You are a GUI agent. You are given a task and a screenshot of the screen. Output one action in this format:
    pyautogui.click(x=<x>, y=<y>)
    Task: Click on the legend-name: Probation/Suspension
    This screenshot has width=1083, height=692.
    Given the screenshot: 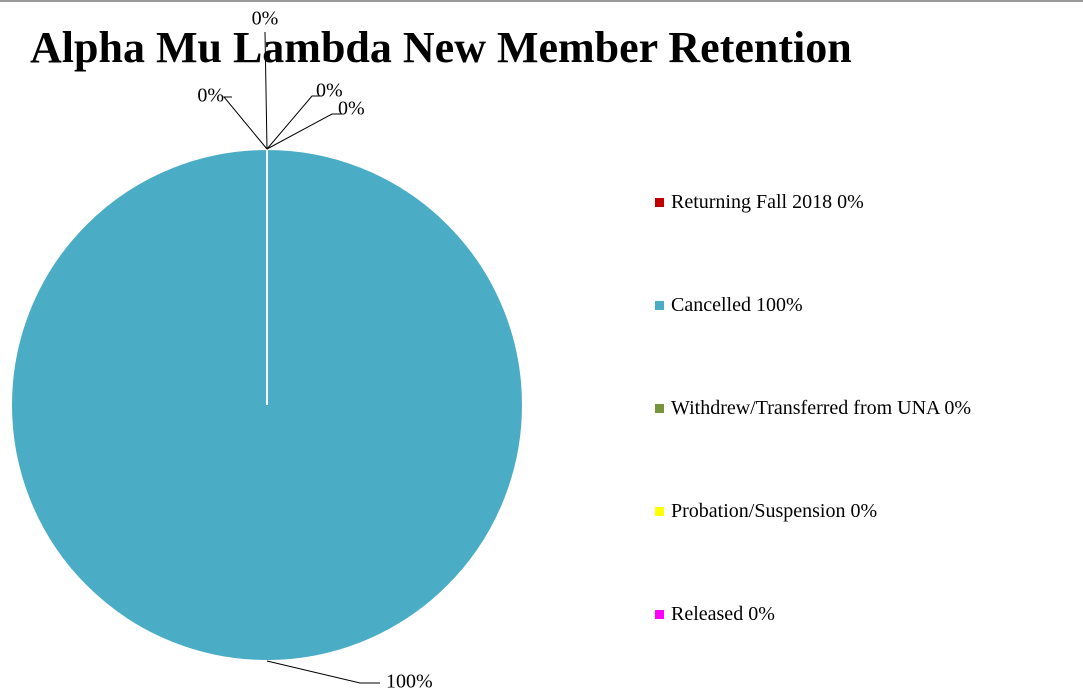 What is the action you would take?
    pyautogui.click(x=758, y=511)
    